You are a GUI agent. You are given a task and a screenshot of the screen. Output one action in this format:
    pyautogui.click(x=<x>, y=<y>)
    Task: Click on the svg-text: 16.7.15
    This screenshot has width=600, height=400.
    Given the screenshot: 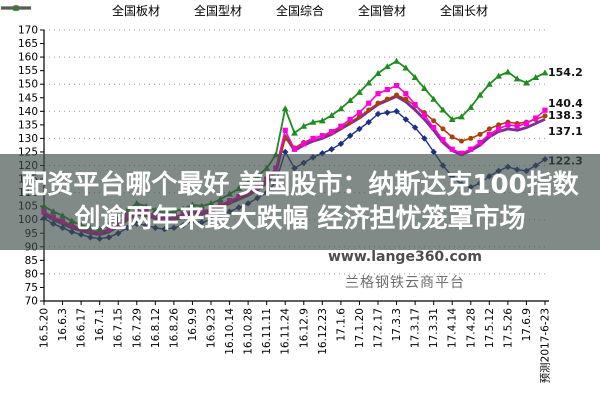 What is the action you would take?
    pyautogui.click(x=119, y=328)
    